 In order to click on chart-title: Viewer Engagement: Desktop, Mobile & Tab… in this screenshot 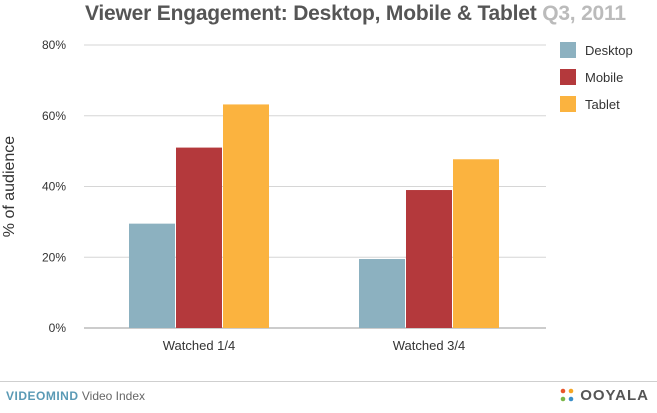, I will do `click(355, 14)`.